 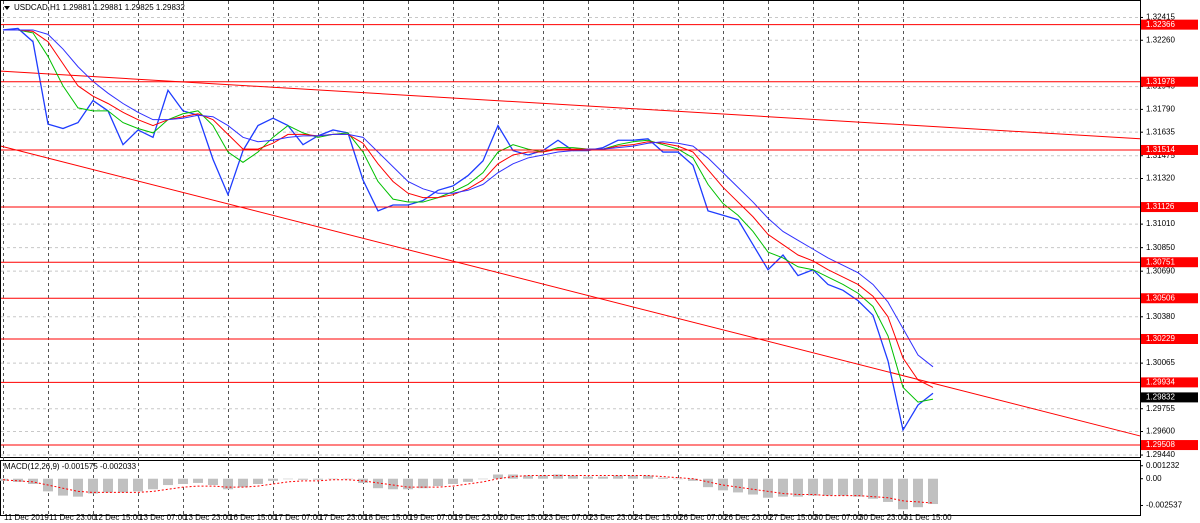 I want to click on y-tick-label: 1.30690, so click(x=1160, y=270).